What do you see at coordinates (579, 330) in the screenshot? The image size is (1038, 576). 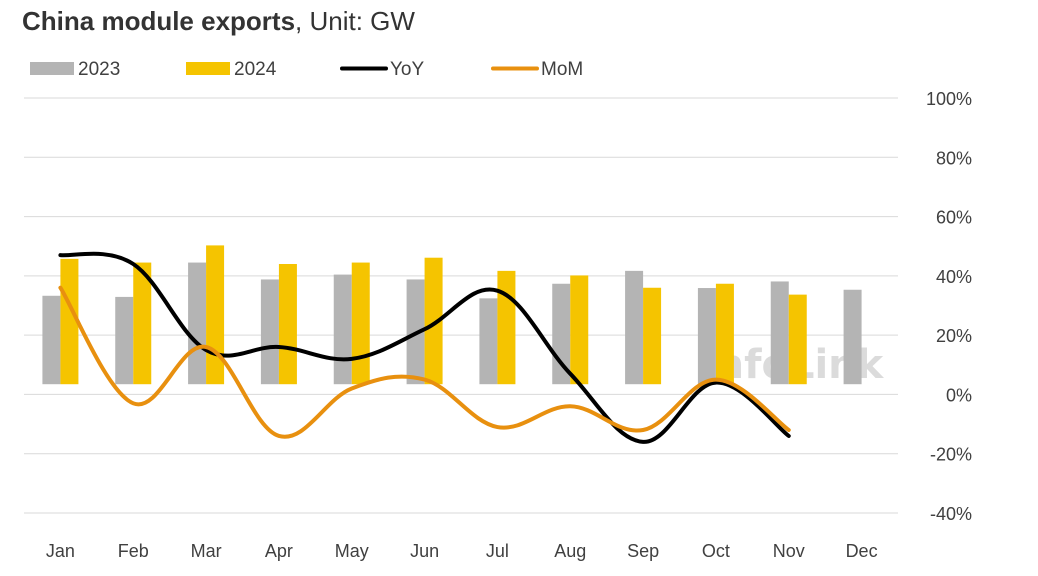 I see `bar-2024-aug` at bounding box center [579, 330].